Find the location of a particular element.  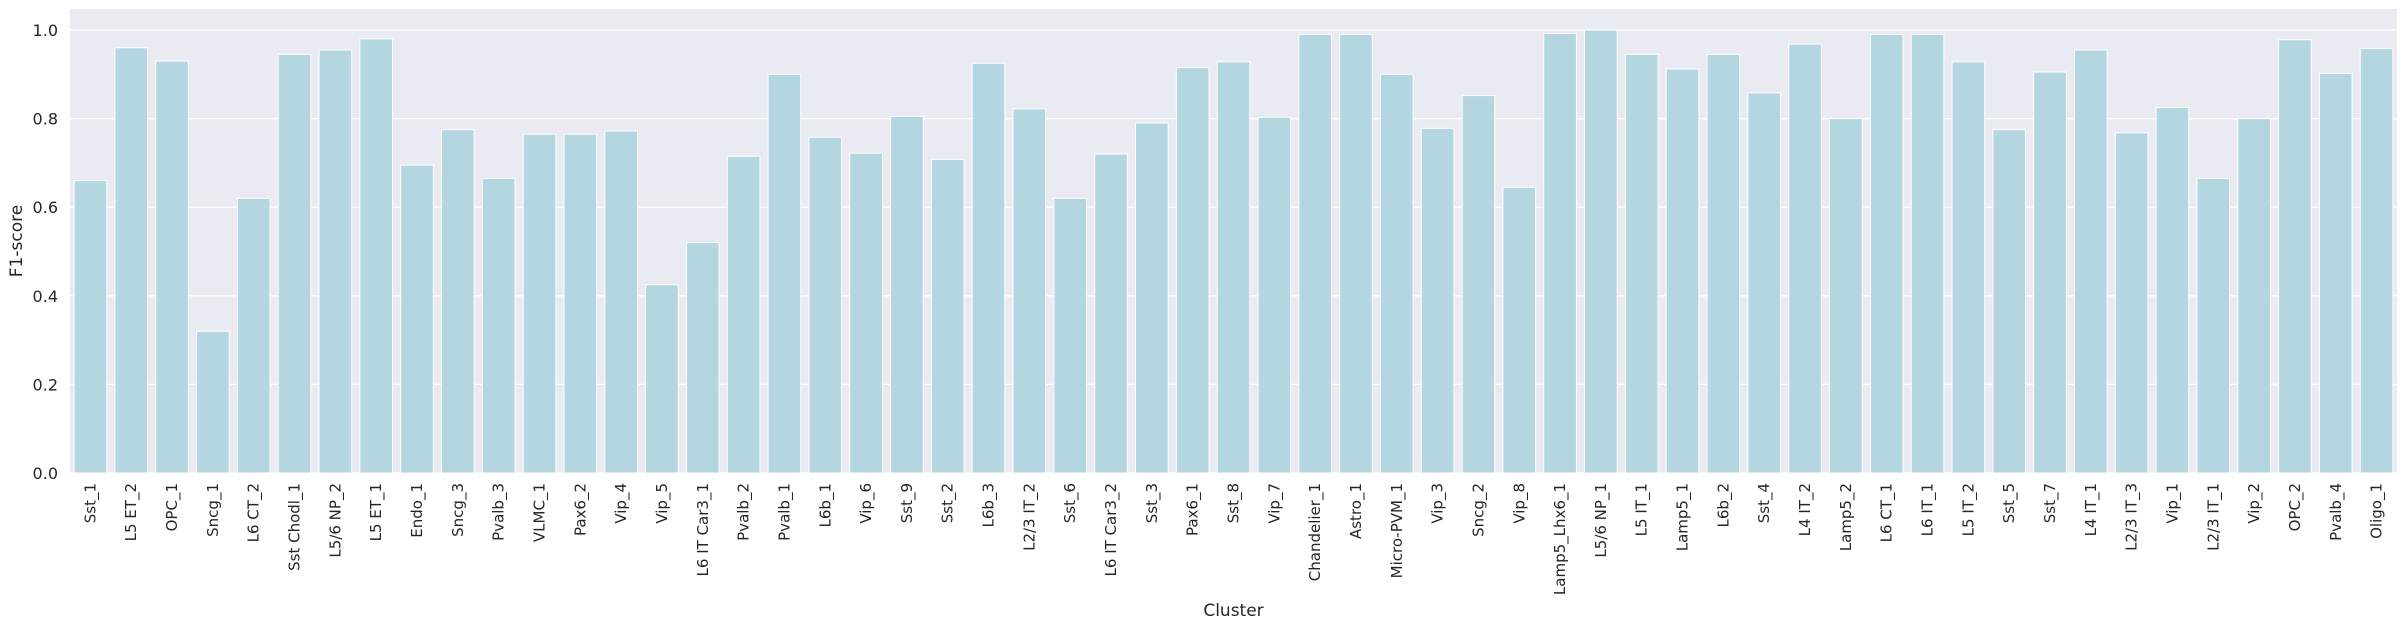

x-tick-label: Pvalb_1 is located at coordinates (784, 512).